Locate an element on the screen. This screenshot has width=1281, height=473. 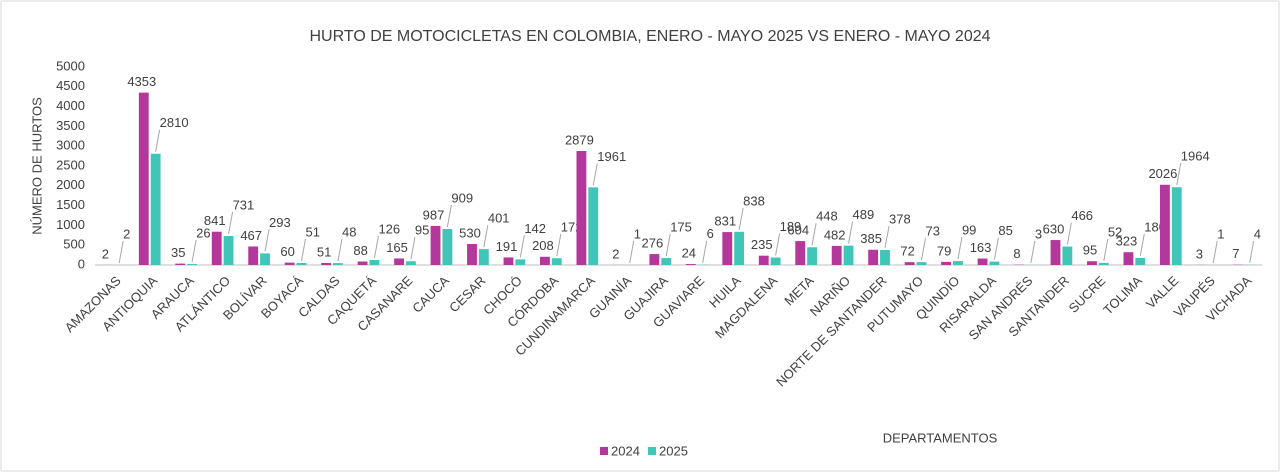
y-tick-label: 5000 is located at coordinates (70, 65).